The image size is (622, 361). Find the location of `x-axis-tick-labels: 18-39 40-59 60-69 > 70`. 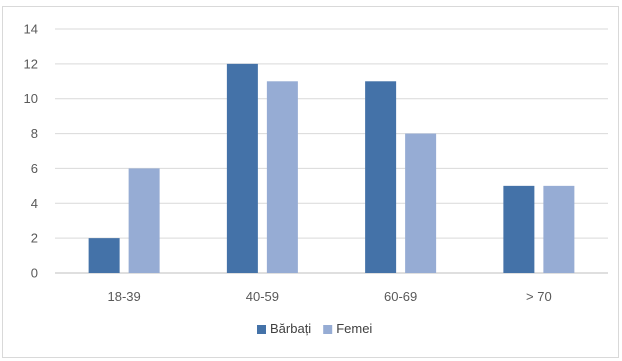

x-axis-tick-labels: 18-39 40-59 60-69 > 70 is located at coordinates (330, 296).